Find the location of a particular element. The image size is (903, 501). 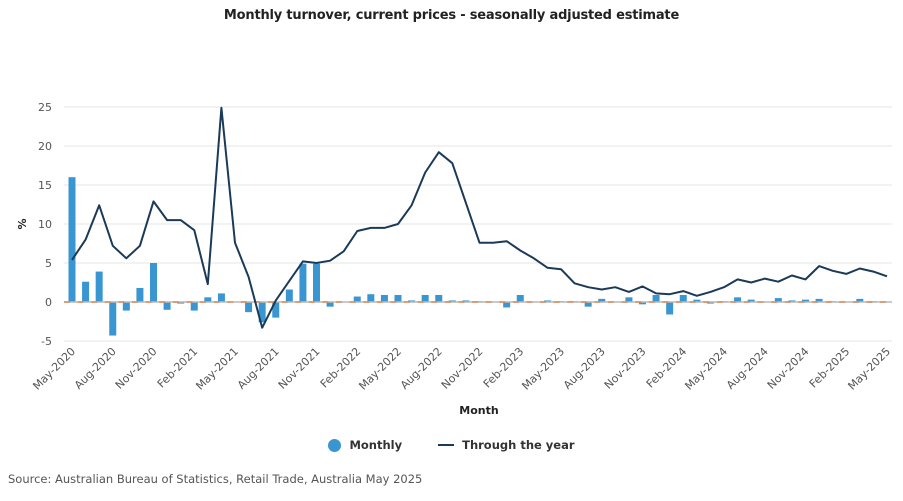

x-tick-label: May-2025 is located at coordinates (869, 369).